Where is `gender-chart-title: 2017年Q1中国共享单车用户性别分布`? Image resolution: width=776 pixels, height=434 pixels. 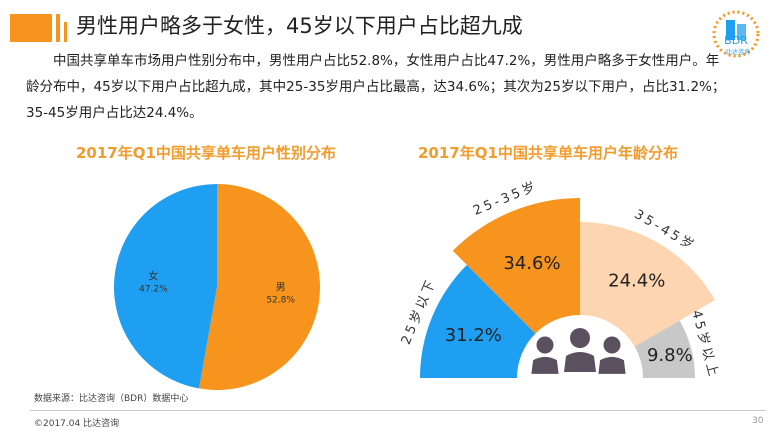
gender-chart-title: 2017年Q1中国共享单车用户性别分布 is located at coordinates (206, 153).